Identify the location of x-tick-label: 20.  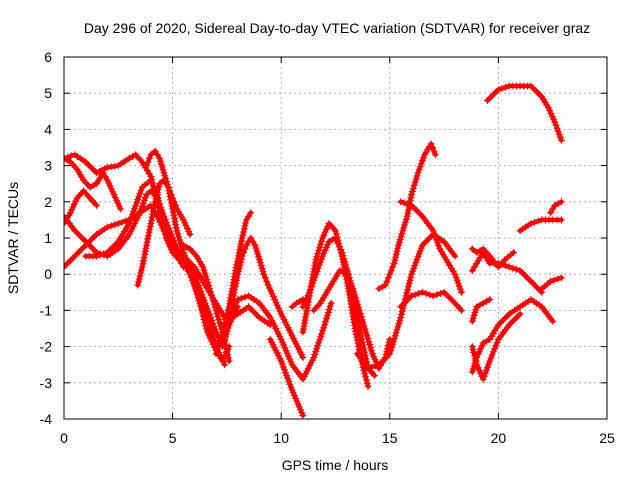
(499, 438).